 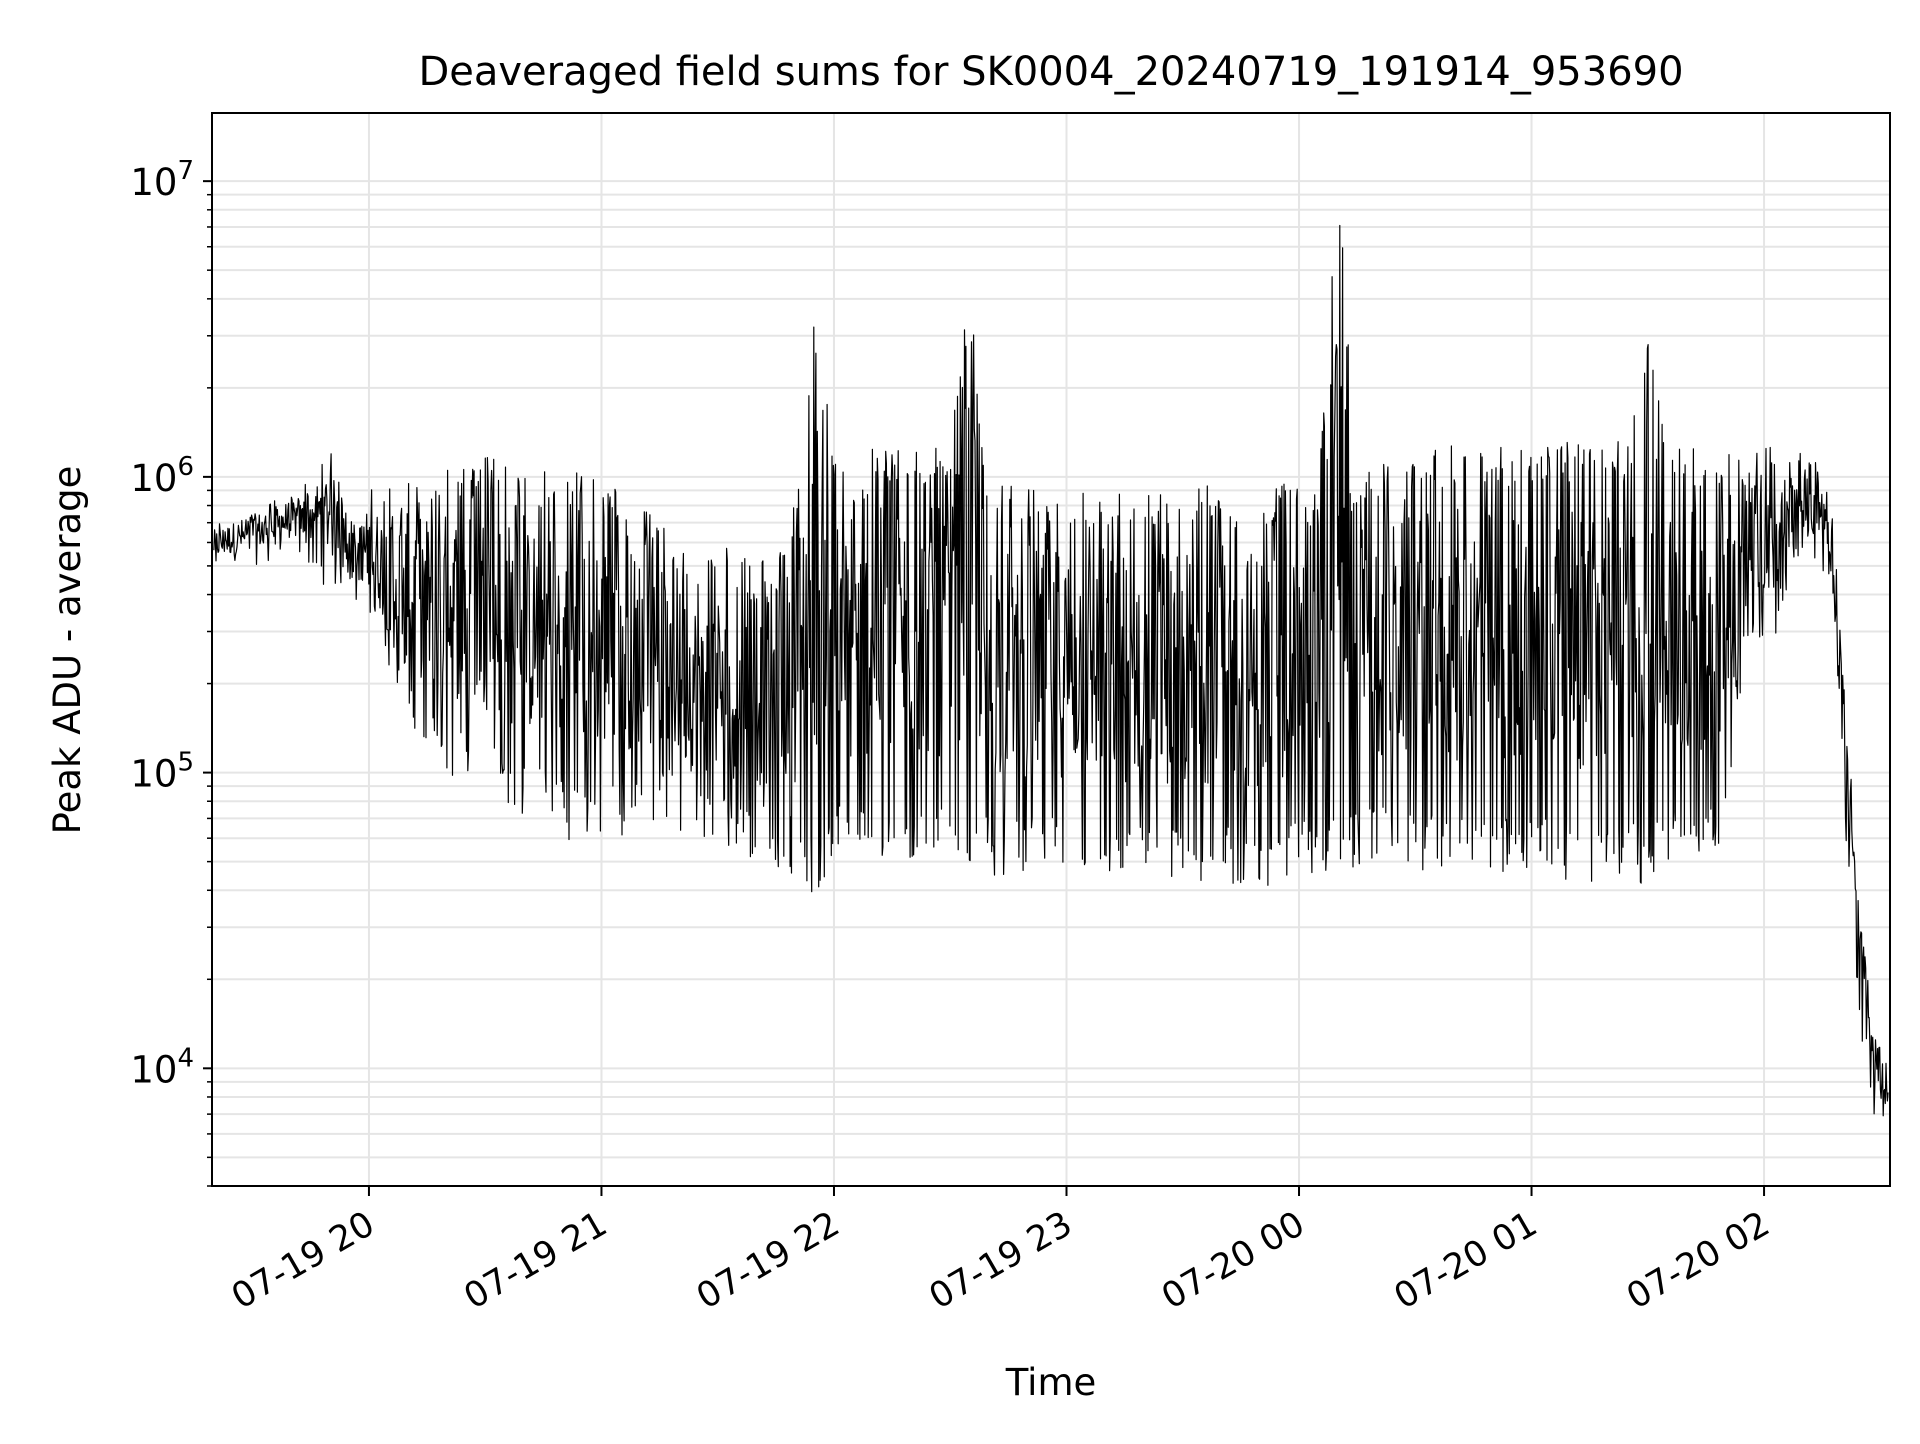 I want to click on y-tick-label: 105, so click(x=162, y=772).